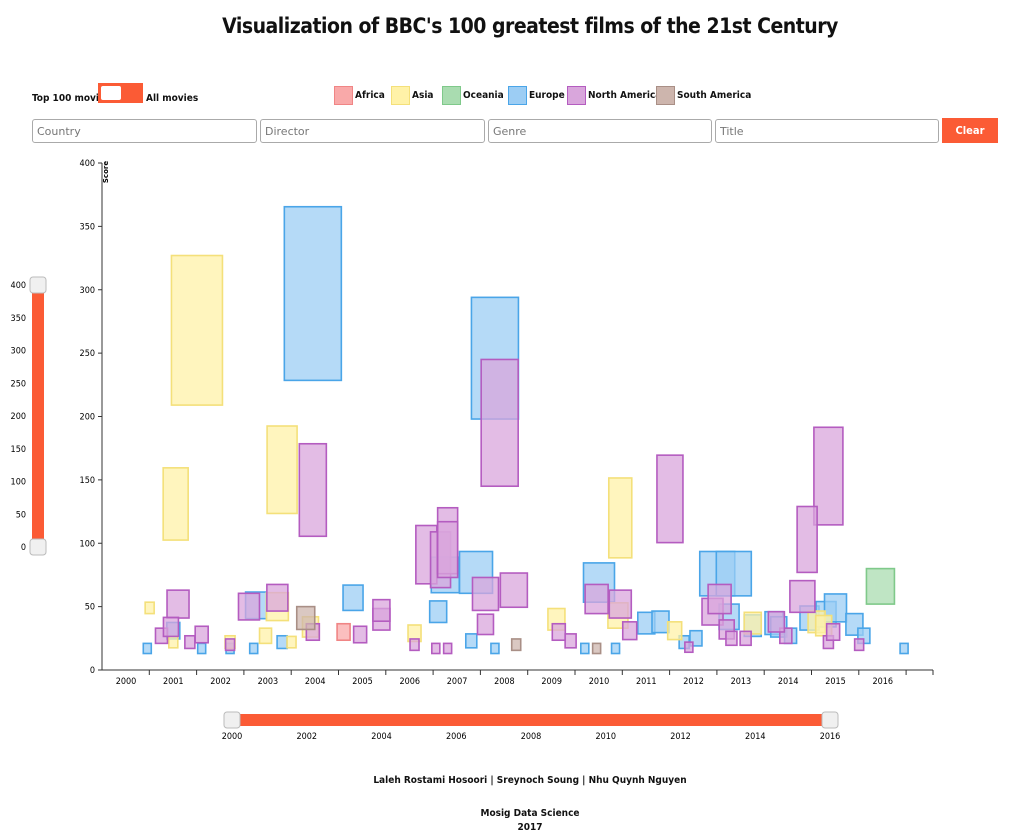 The image size is (1017, 837). I want to click on x-tick-label: 2002, so click(220, 682).